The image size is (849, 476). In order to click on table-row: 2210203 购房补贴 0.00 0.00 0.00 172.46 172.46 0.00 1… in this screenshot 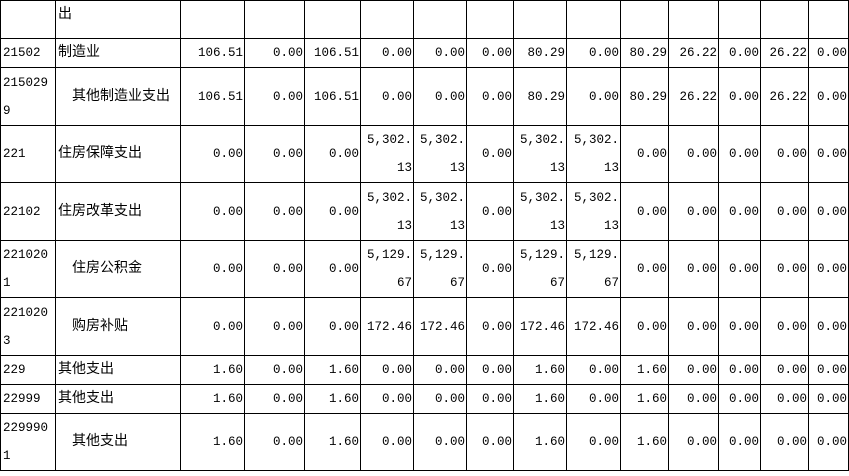, I will do `click(424, 326)`.